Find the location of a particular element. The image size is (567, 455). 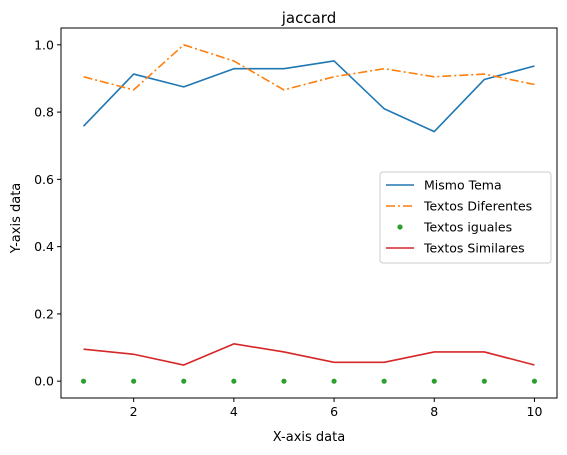

x-tick-label: 10 is located at coordinates (535, 411).